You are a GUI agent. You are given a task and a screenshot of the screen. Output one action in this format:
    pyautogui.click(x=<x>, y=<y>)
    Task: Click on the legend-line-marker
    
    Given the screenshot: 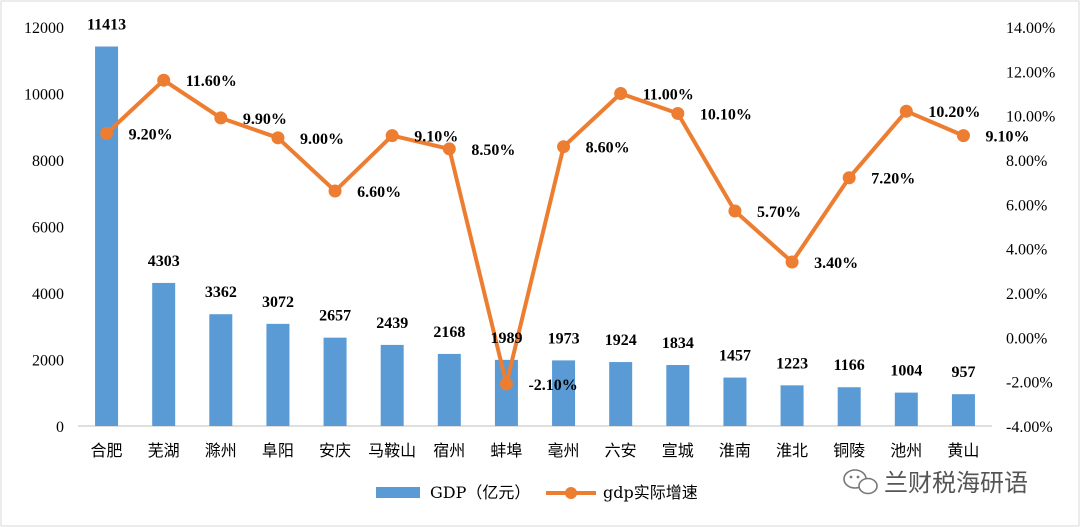 What is the action you would take?
    pyautogui.click(x=571, y=493)
    